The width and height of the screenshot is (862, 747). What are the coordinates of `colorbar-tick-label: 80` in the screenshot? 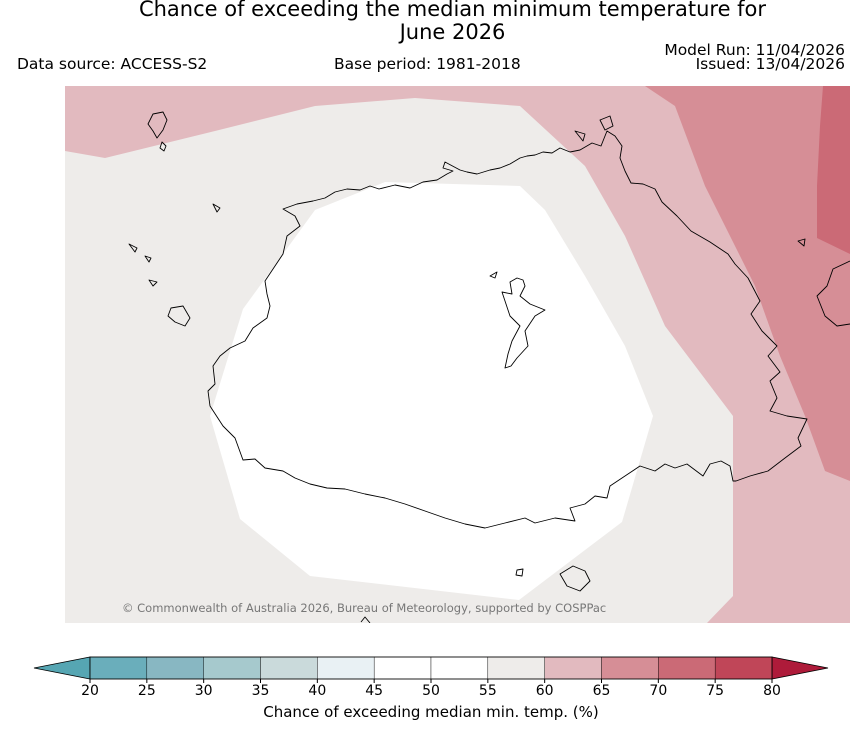 It's located at (772, 691).